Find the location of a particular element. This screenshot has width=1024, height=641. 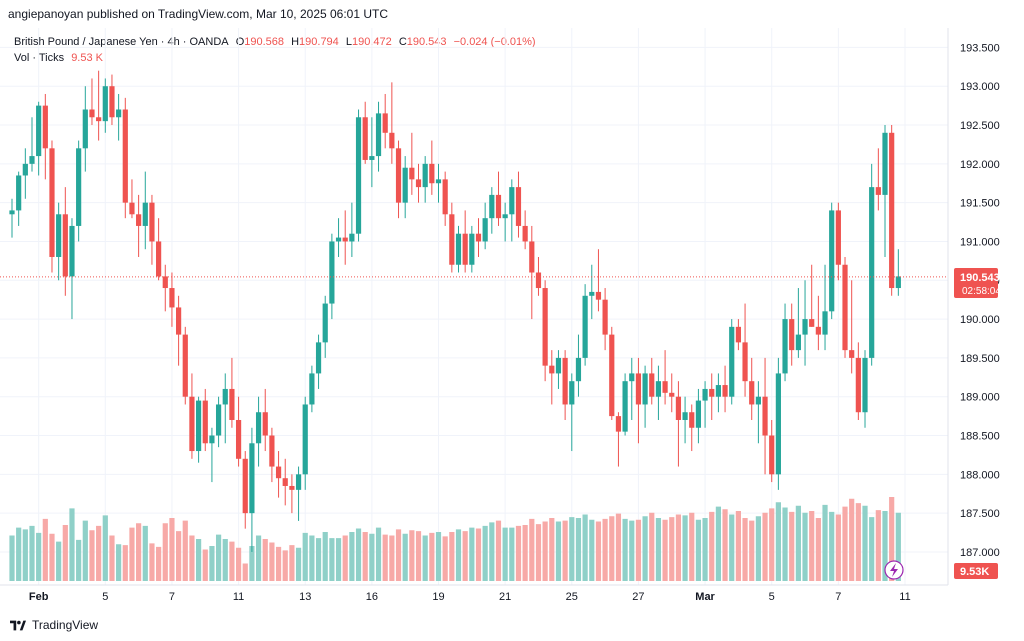

price-tick-label: 187.000 is located at coordinates (980, 553).